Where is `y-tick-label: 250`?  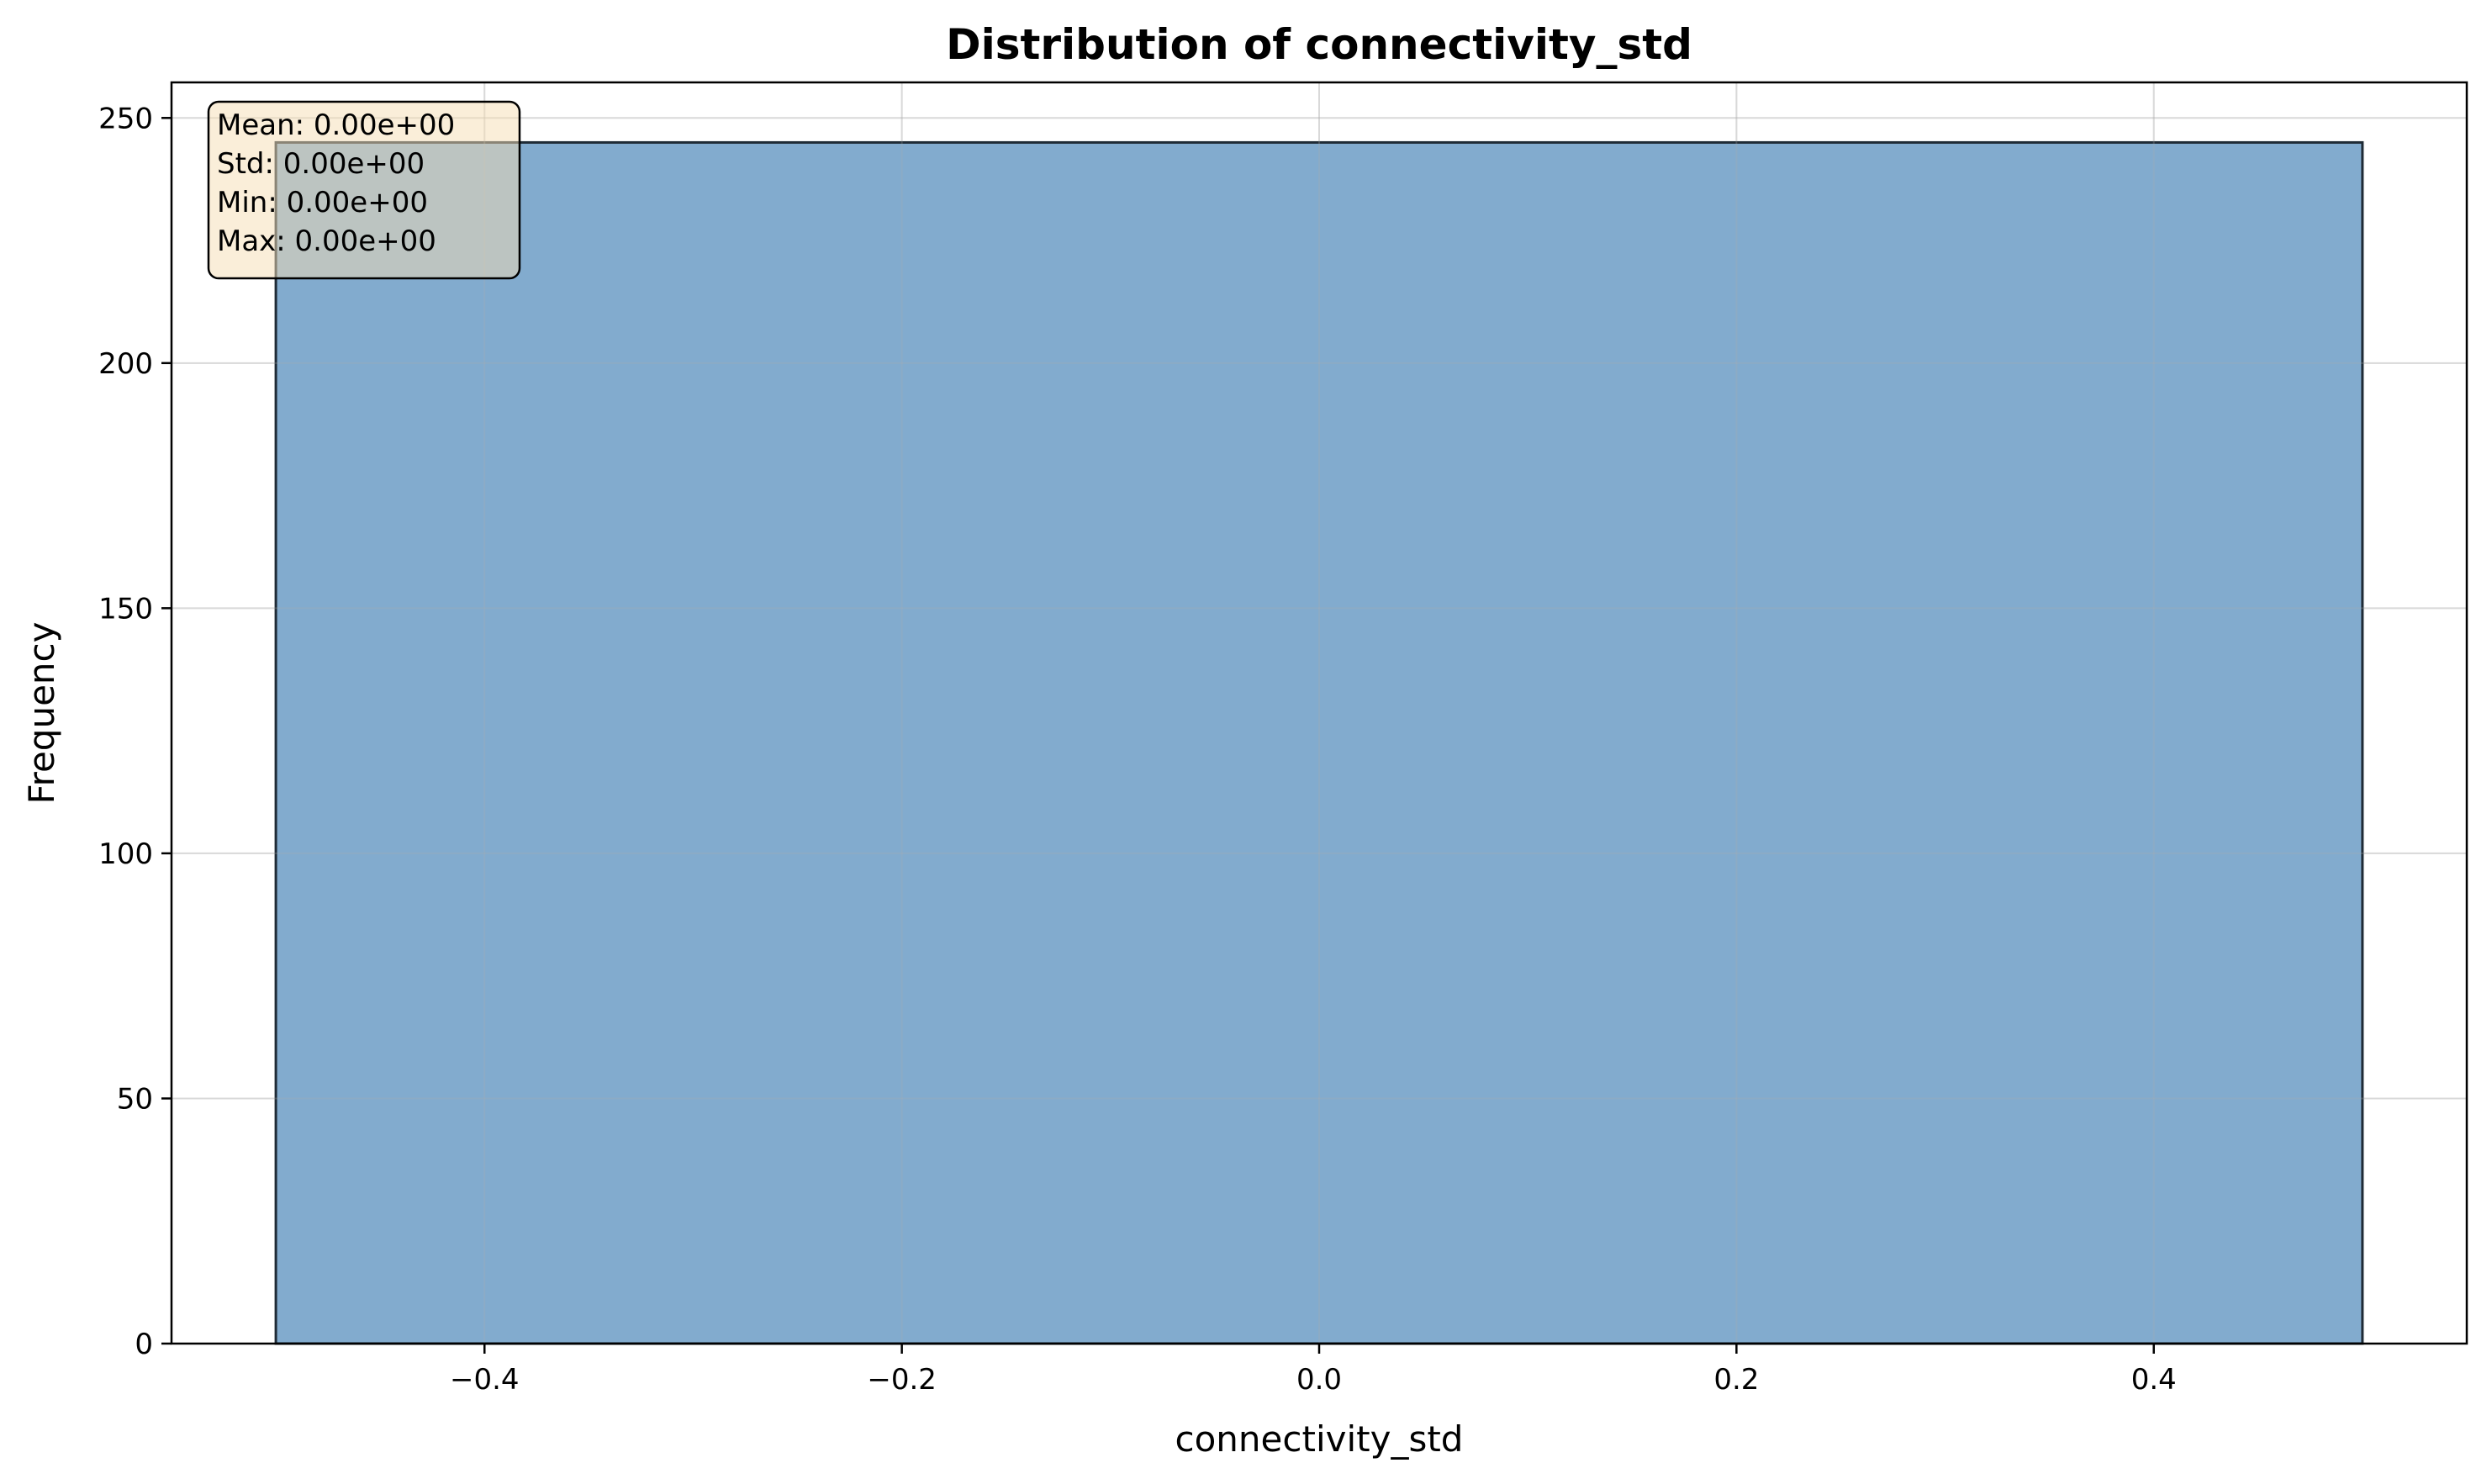 y-tick-label: 250 is located at coordinates (125, 119).